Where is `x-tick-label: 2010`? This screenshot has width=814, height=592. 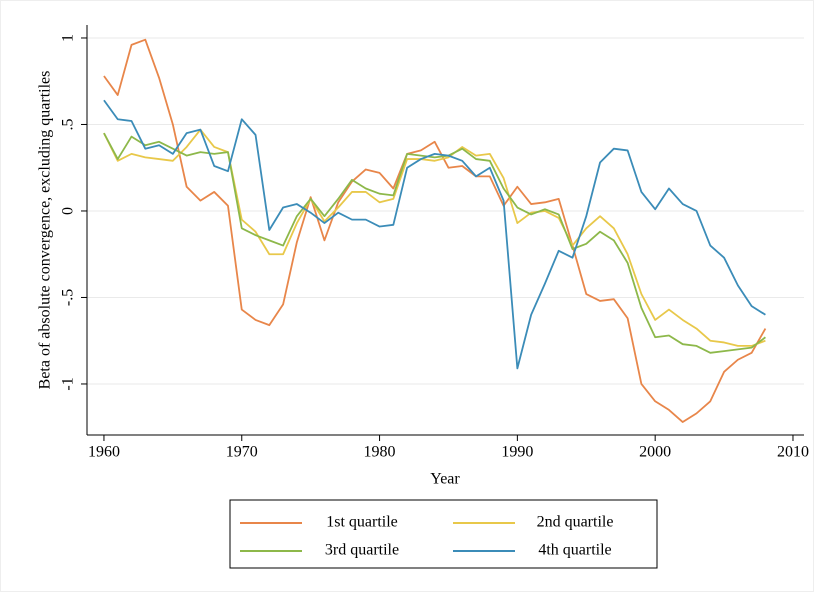
x-tick-label: 2010 is located at coordinates (793, 452).